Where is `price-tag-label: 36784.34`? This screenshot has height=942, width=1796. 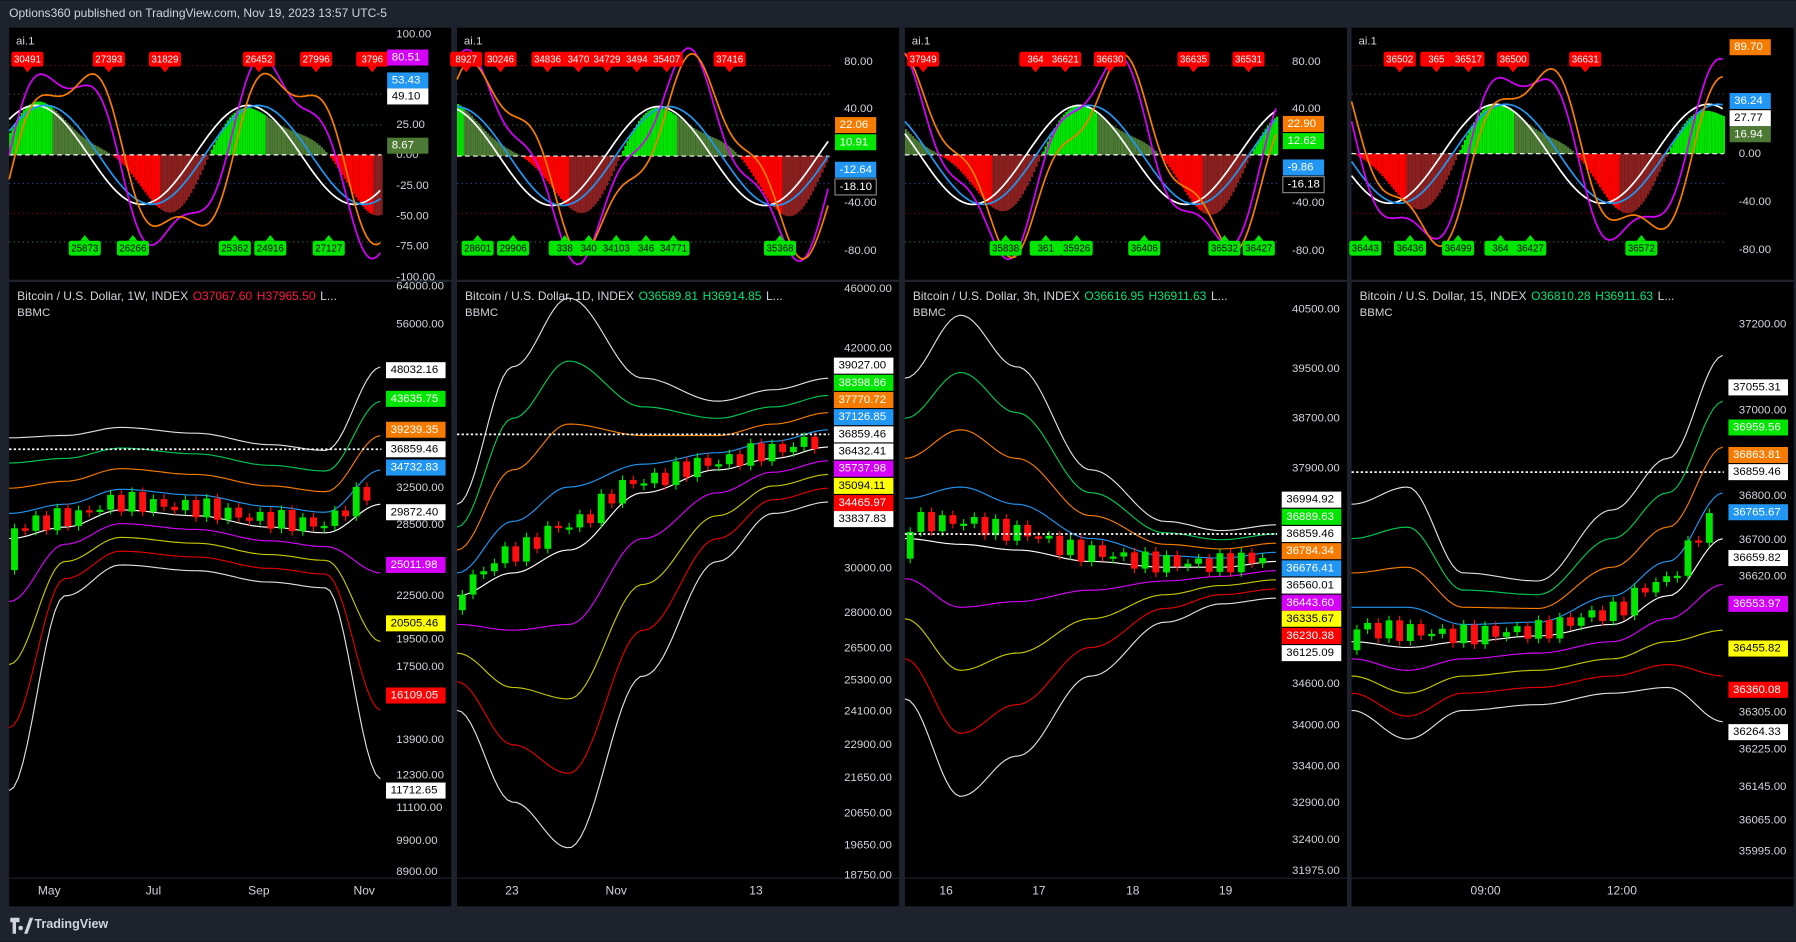 price-tag-label: 36784.34 is located at coordinates (1310, 551).